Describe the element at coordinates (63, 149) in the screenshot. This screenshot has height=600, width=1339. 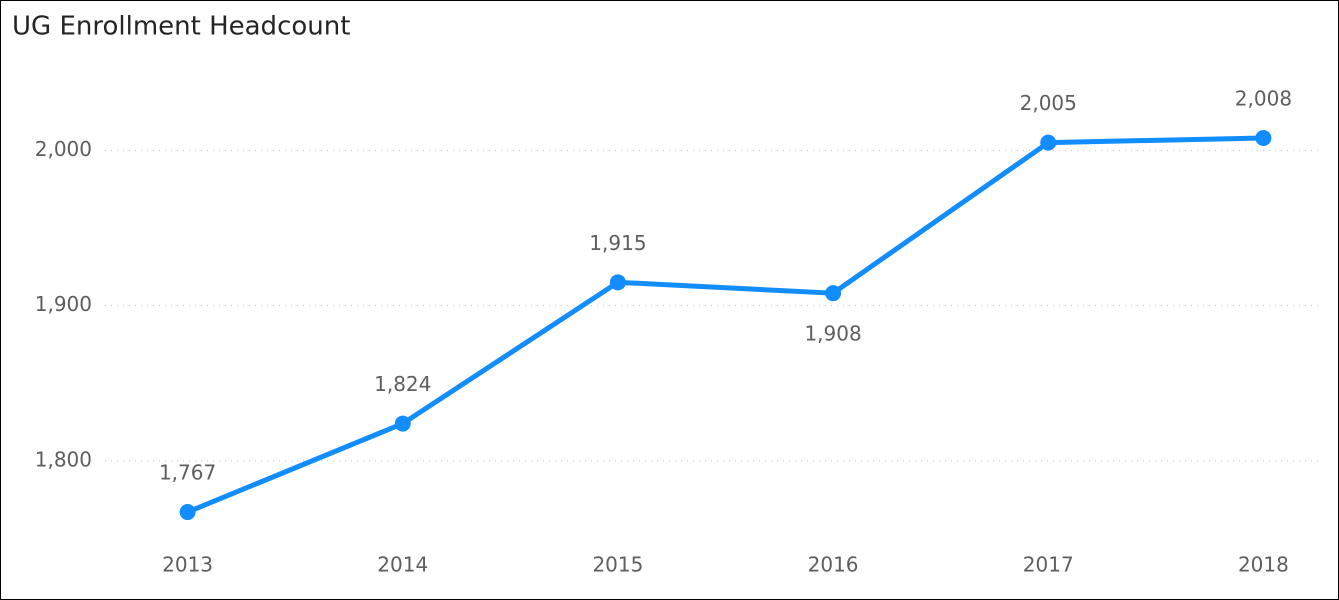
I see `y-tick-label: 2,000` at that location.